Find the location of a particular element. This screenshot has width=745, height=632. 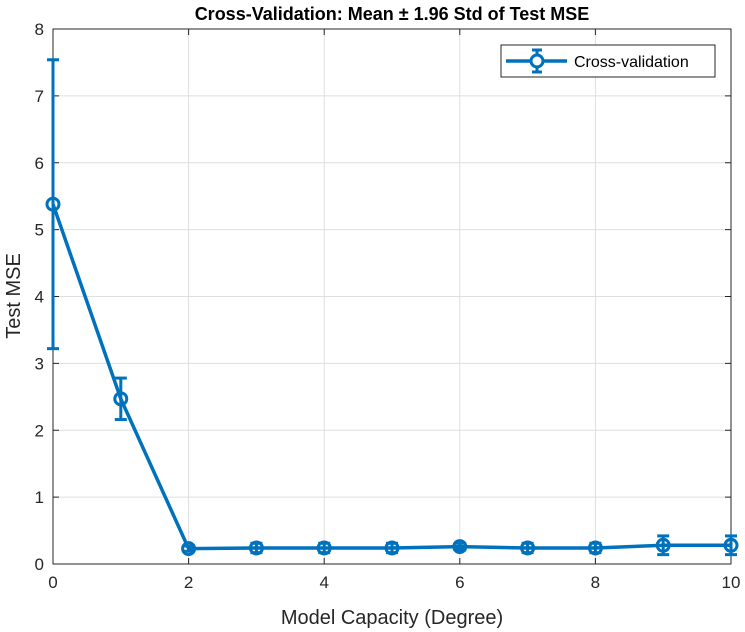

y-tick-label: 1 is located at coordinates (39, 497).